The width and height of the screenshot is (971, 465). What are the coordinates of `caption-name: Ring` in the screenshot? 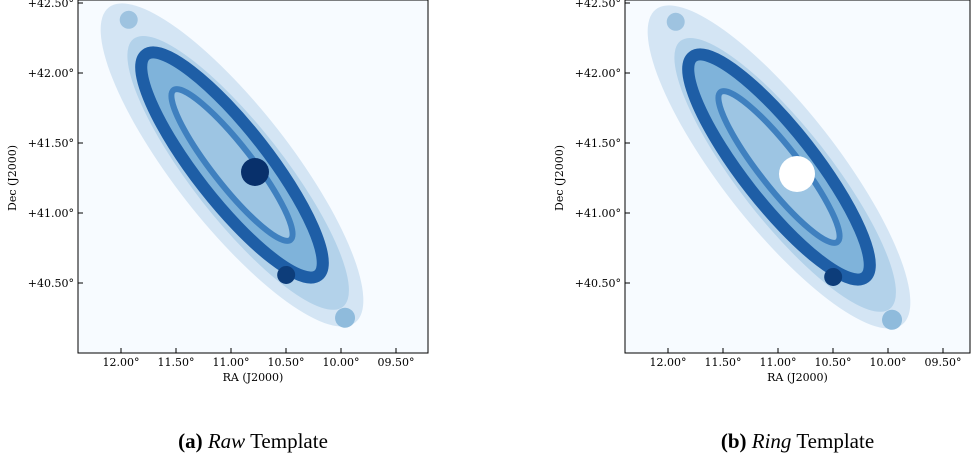 It's located at (771, 441).